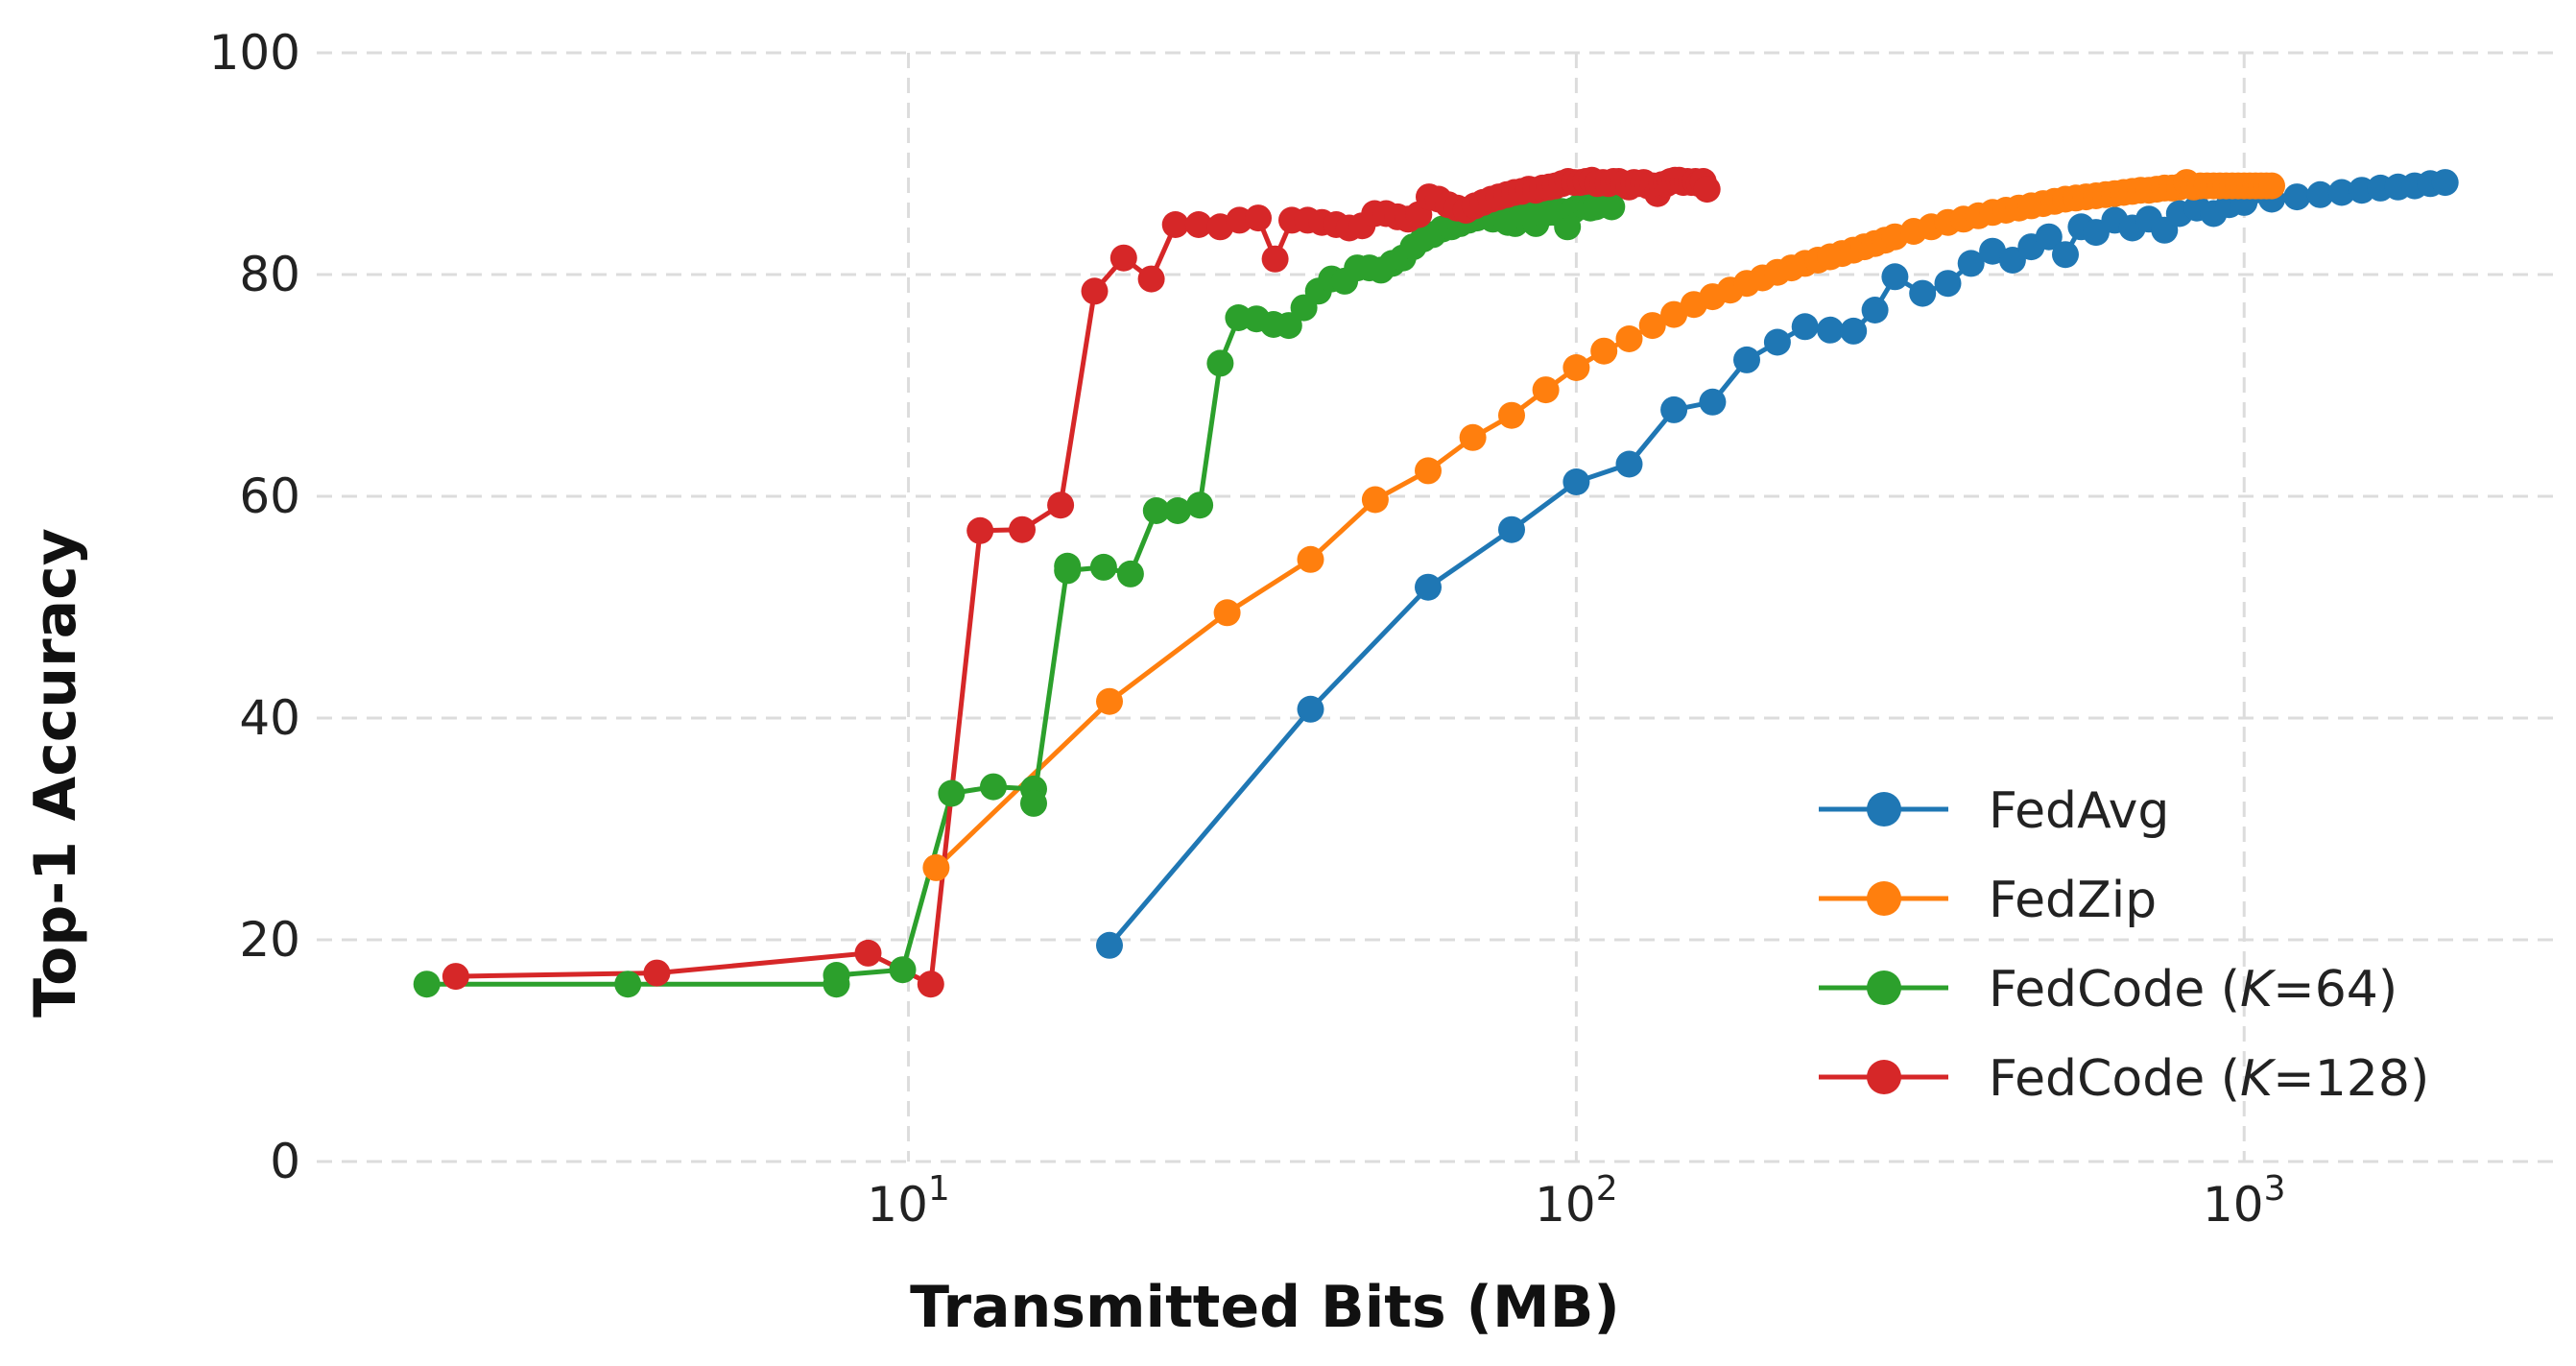 This screenshot has width=2576, height=1366. I want to click on legend-label-fedavg: FedAvg, so click(2079, 811).